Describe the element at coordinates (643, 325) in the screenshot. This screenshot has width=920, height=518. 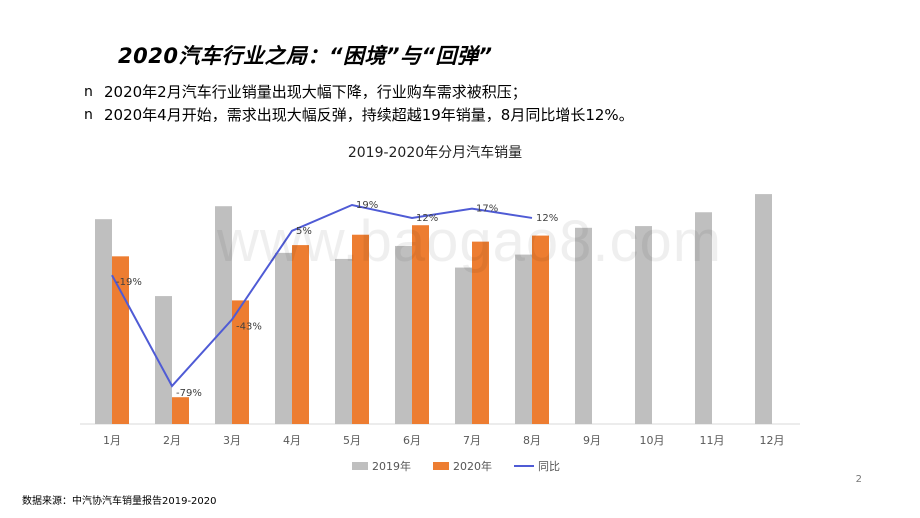
I see `bar-2019年-10月` at that location.